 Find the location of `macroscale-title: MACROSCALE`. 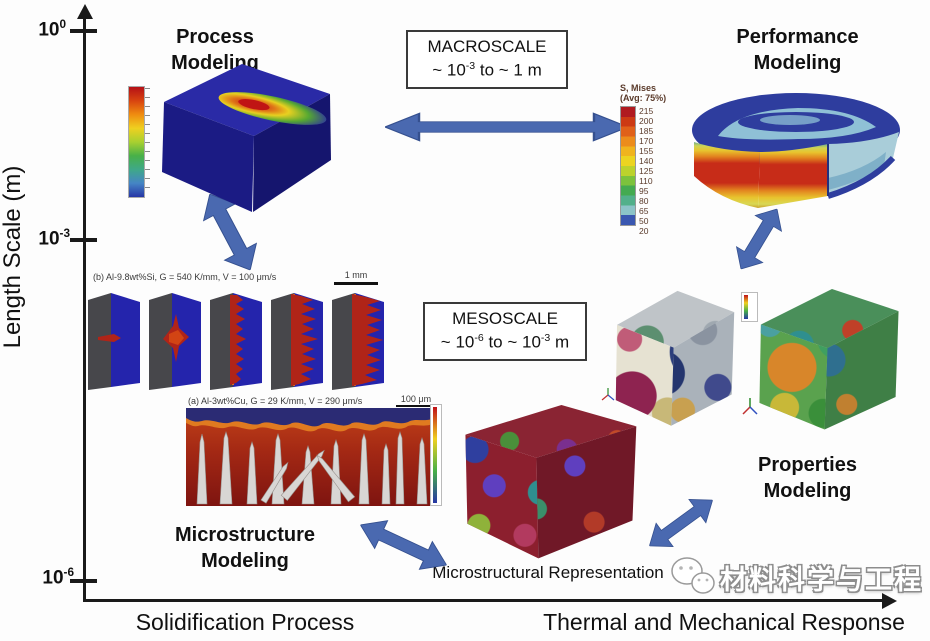

macroscale-title: MACROSCALE is located at coordinates (487, 46).